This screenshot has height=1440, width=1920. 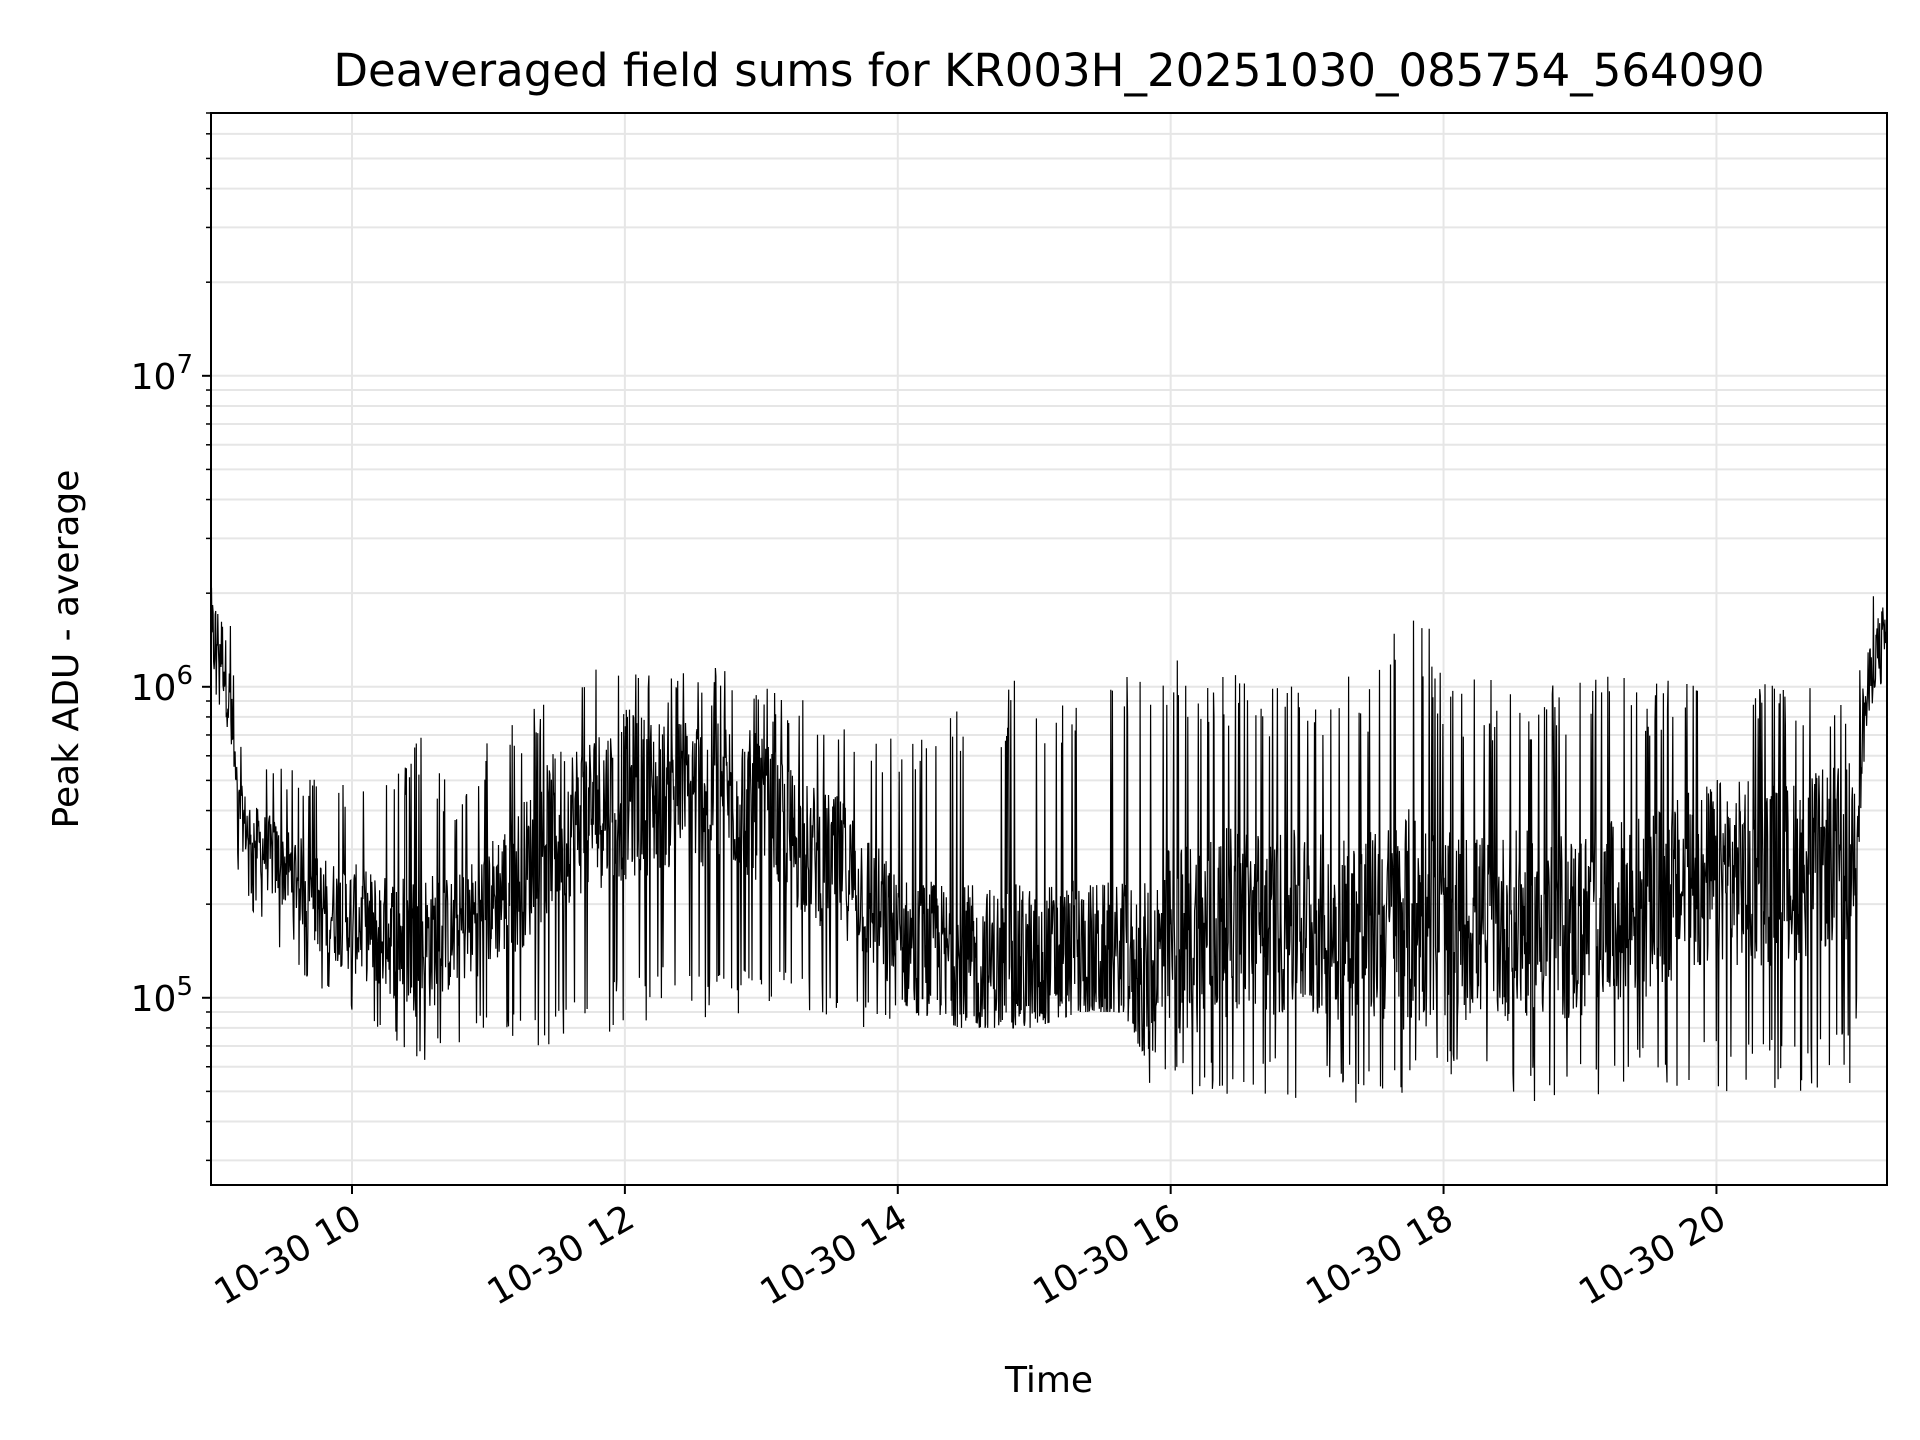 What do you see at coordinates (66, 649) in the screenshot?
I see `y-axis-label: Peak ADU - average` at bounding box center [66, 649].